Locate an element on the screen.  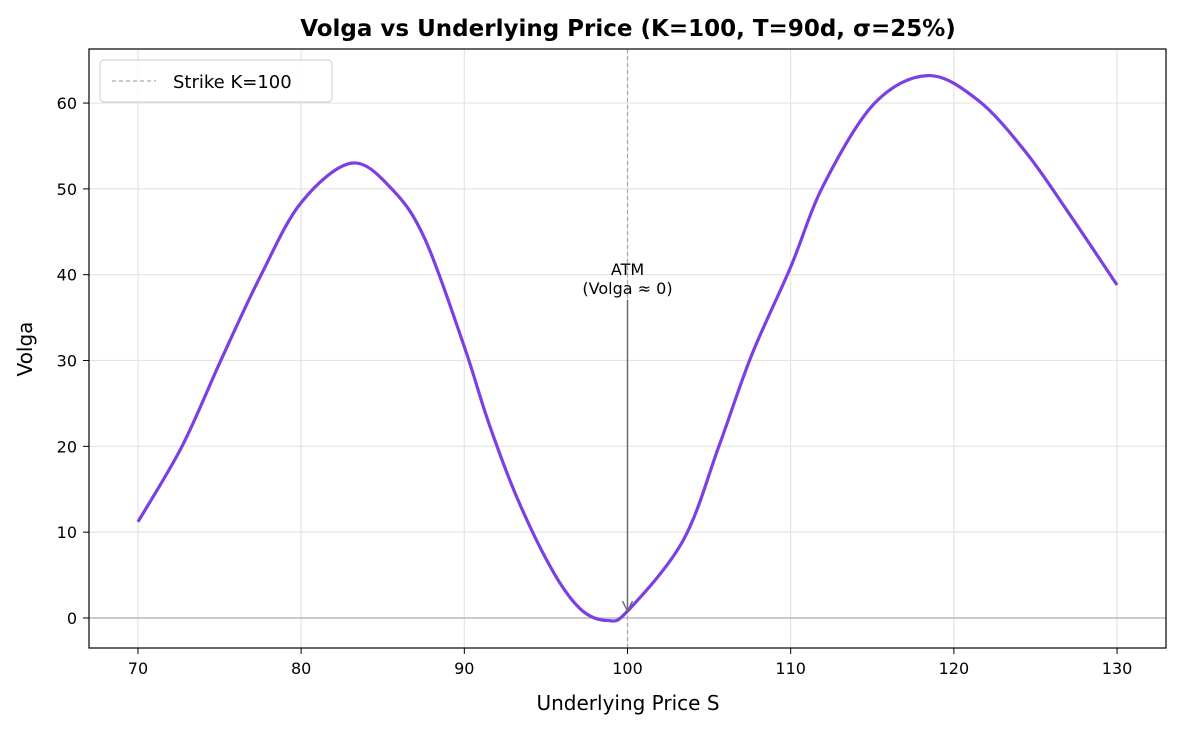
y-axis-label: Volga is located at coordinates (25, 349).